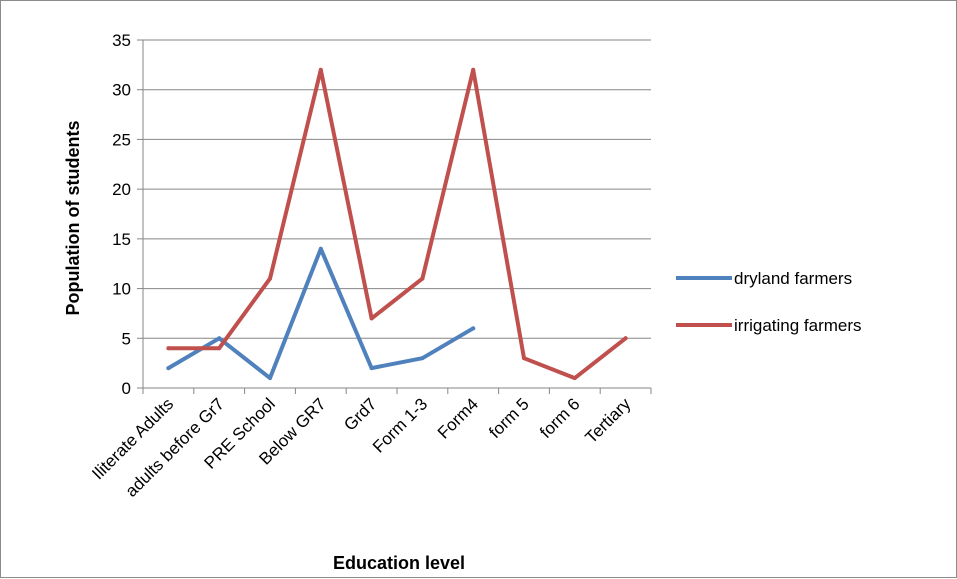  What do you see at coordinates (769, 302) in the screenshot?
I see `legend: dryland farmers irrigating farmers` at bounding box center [769, 302].